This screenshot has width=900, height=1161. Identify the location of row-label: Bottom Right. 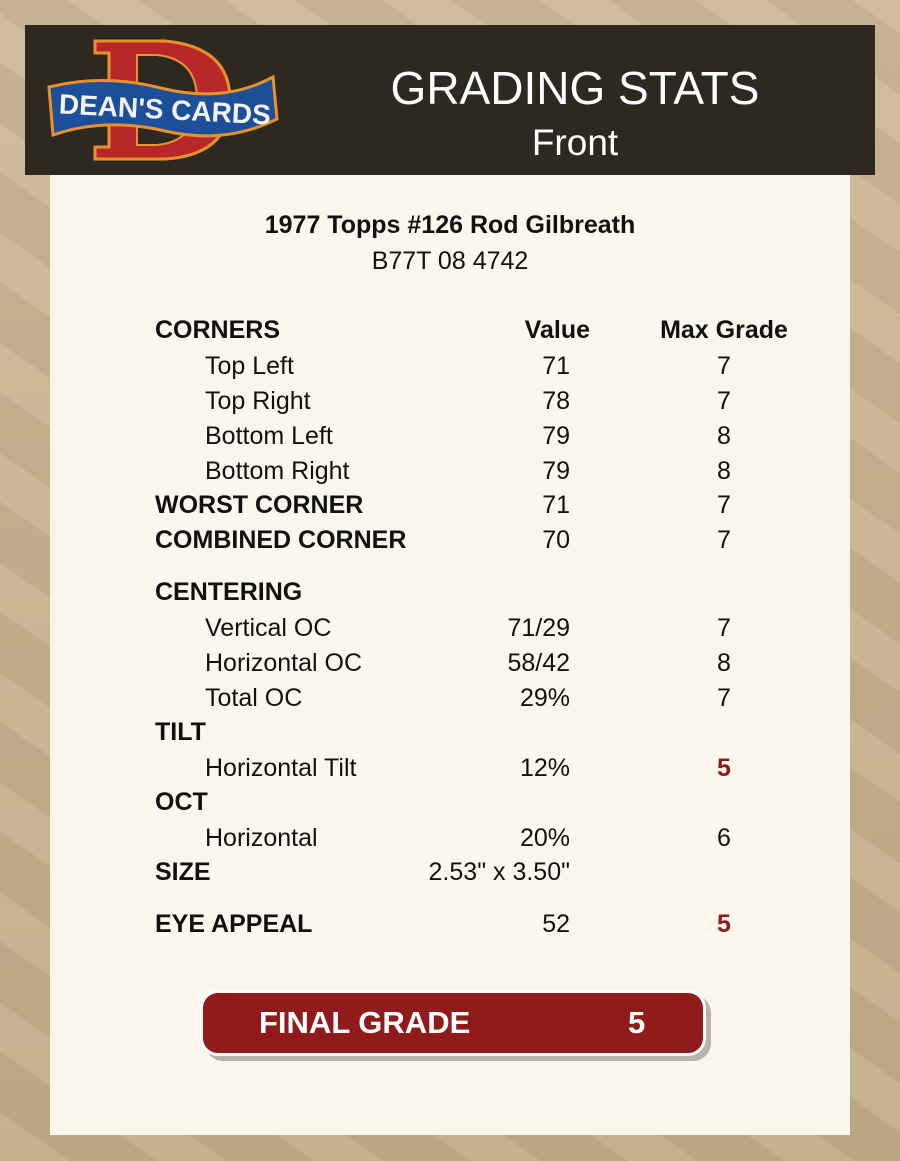
(277, 471).